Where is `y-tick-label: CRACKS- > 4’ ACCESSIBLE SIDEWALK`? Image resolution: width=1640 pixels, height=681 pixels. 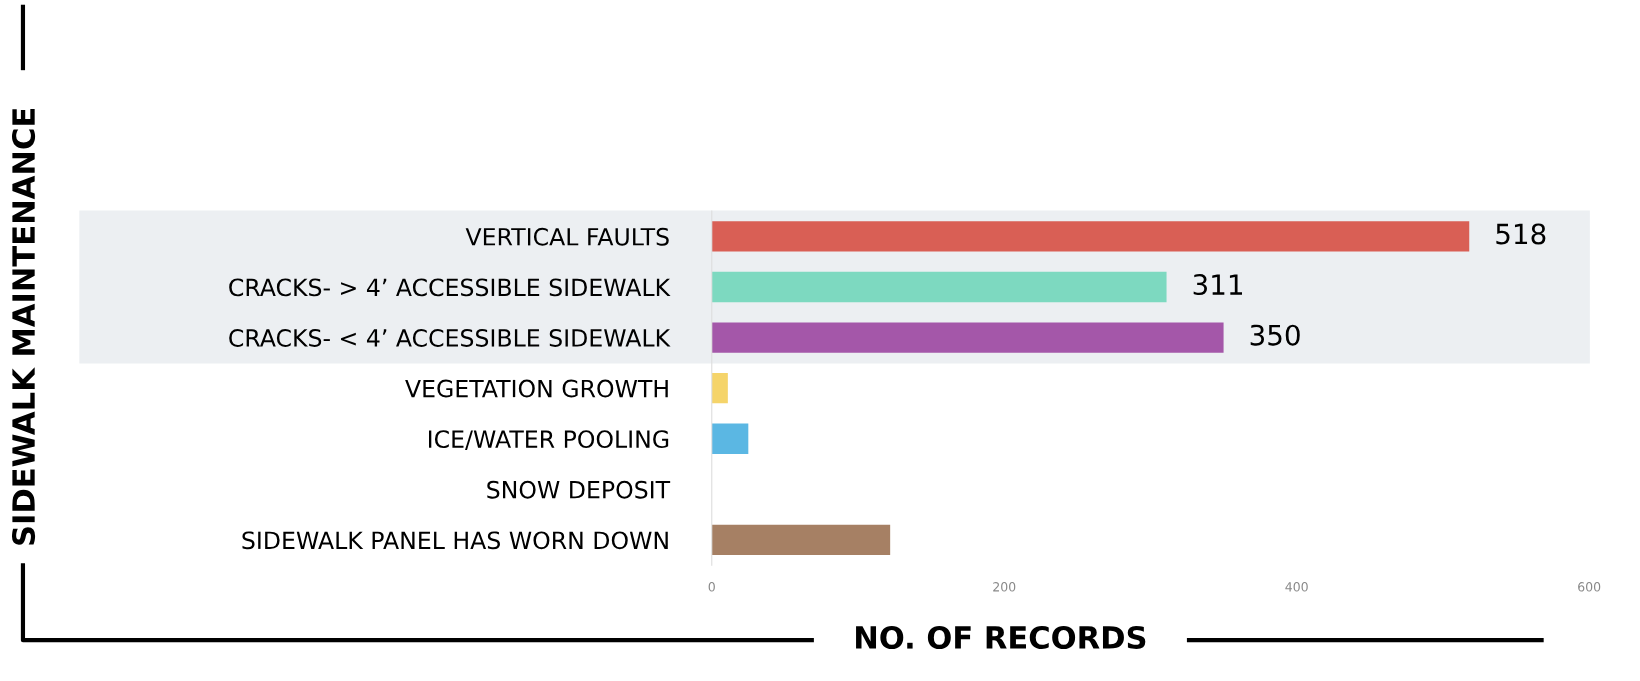 y-tick-label: CRACKS- > 4’ ACCESSIBLE SIDEWALK is located at coordinates (450, 287).